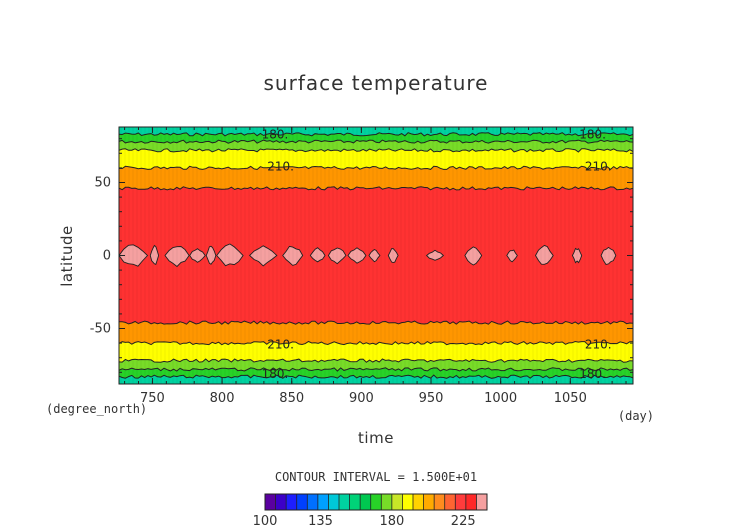 Image resolution: width=752 pixels, height=532 pixels. Describe the element at coordinates (152, 398) in the screenshot. I see `x-tick-label: 750` at that location.